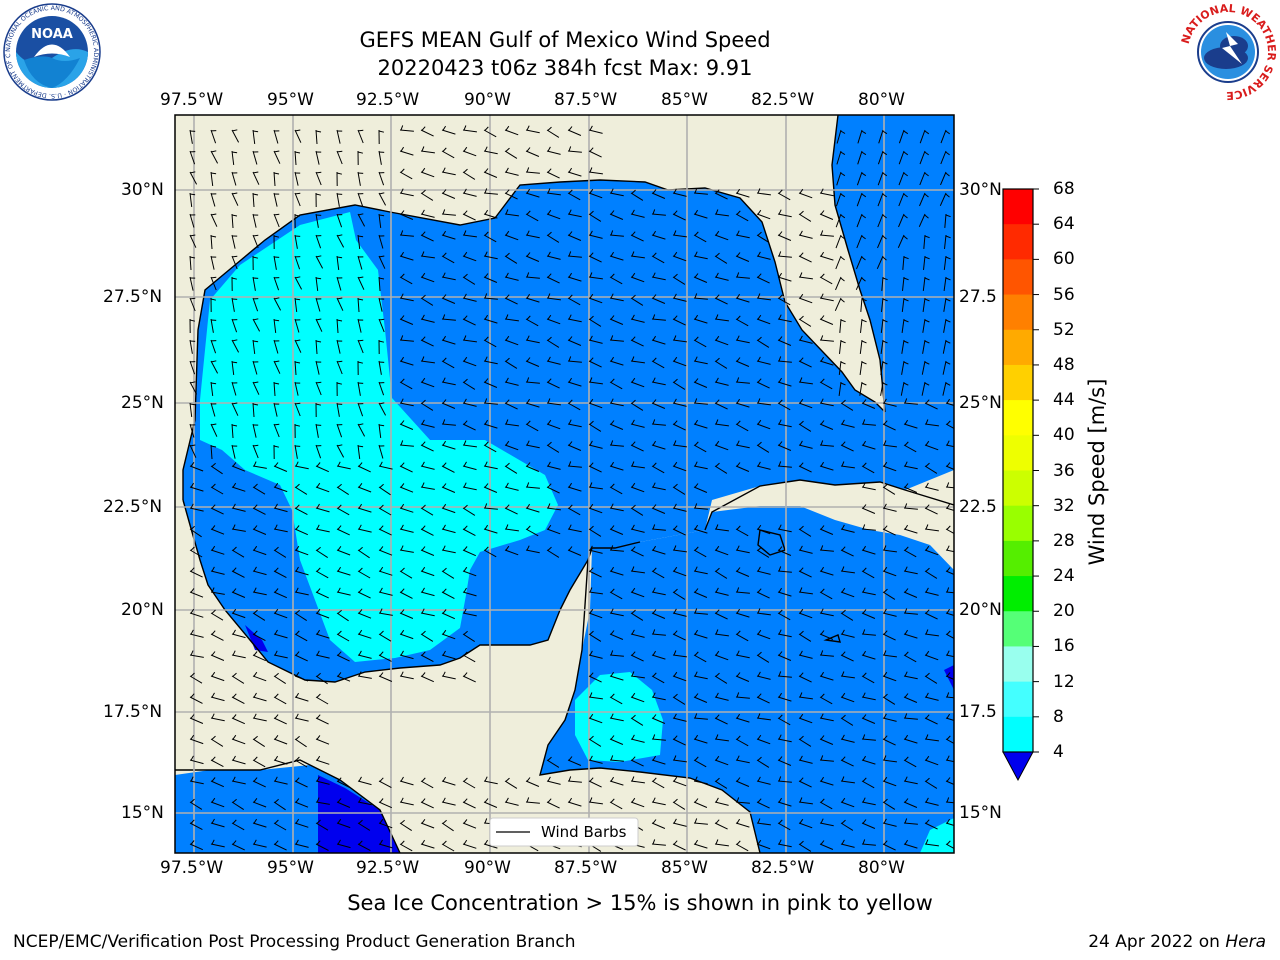 This screenshot has width=1280, height=960. What do you see at coordinates (1157, 942) in the screenshot?
I see `footer-date-text: 24 Apr 2022 on` at bounding box center [1157, 942].